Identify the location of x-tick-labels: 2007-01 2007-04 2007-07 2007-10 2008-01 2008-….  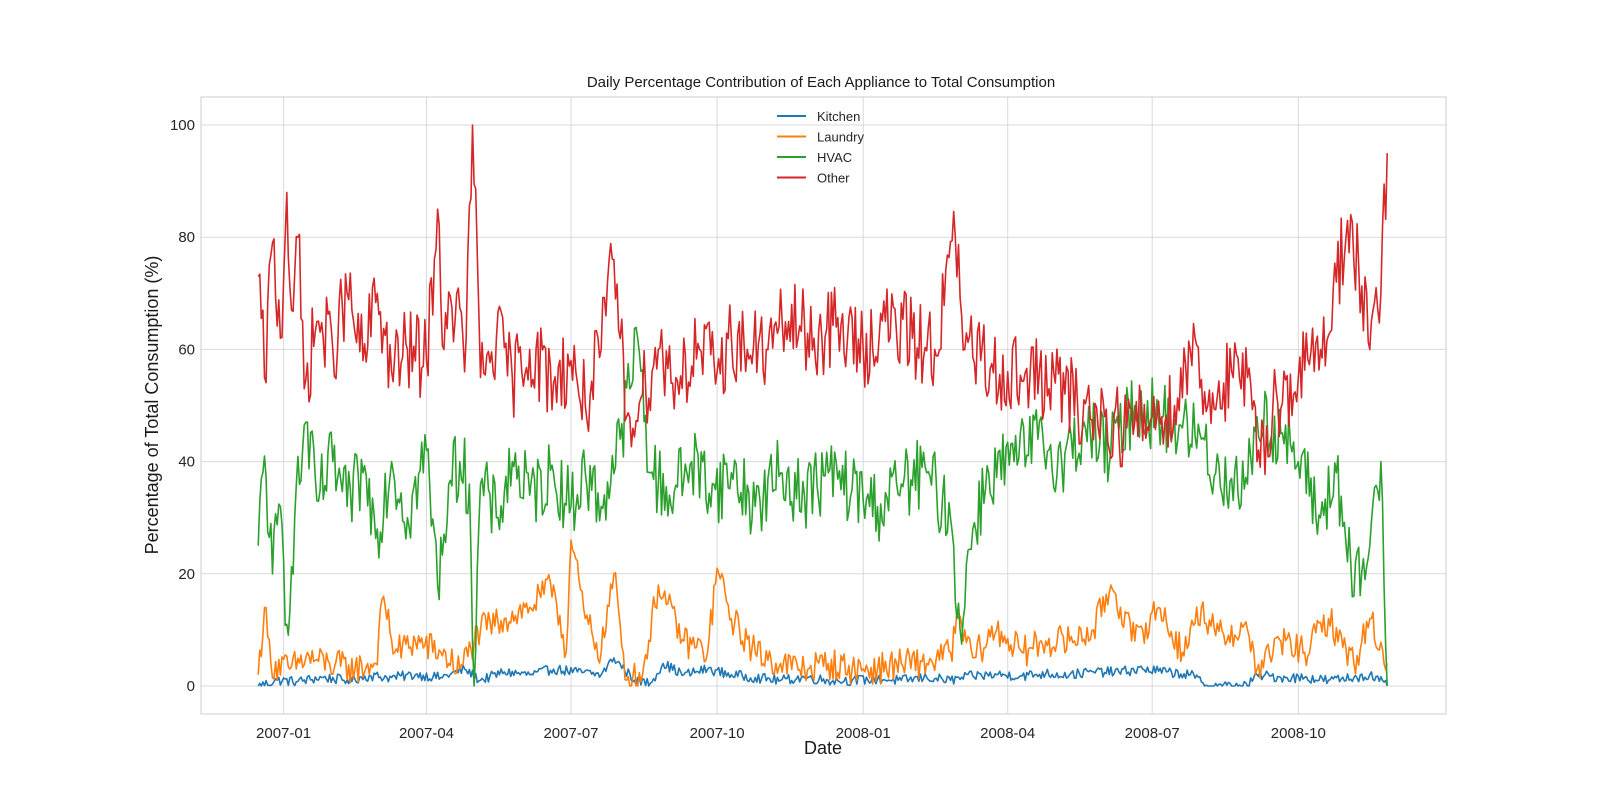
(791, 733).